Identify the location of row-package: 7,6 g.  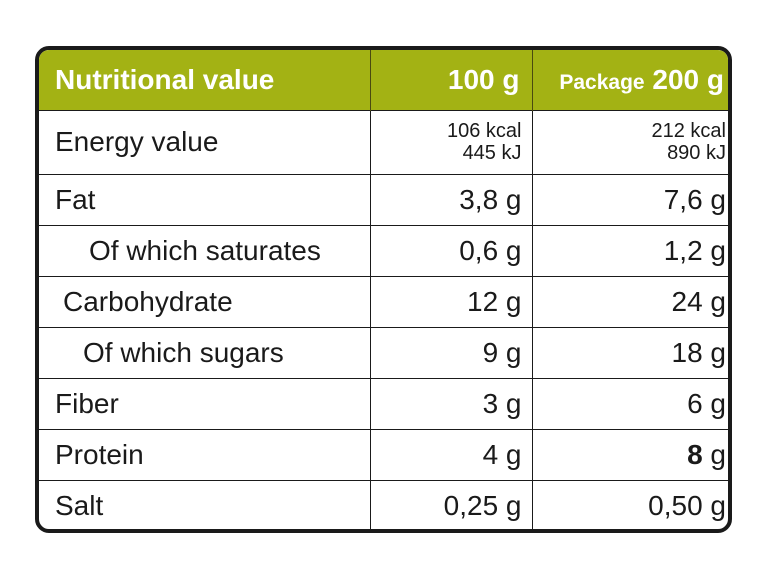
(629, 199).